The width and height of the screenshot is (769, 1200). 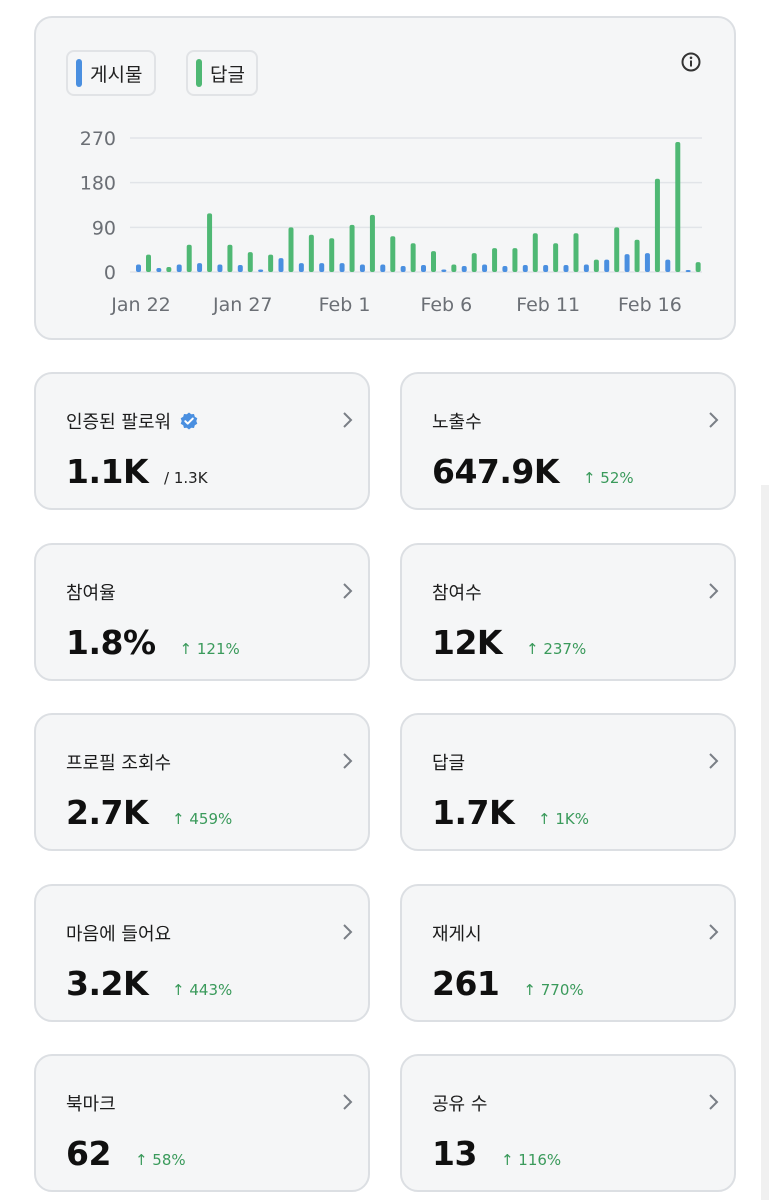 What do you see at coordinates (568, 1123) in the screenshot?
I see `stat-card-shares: 공유 수 13 ↑ 116%` at bounding box center [568, 1123].